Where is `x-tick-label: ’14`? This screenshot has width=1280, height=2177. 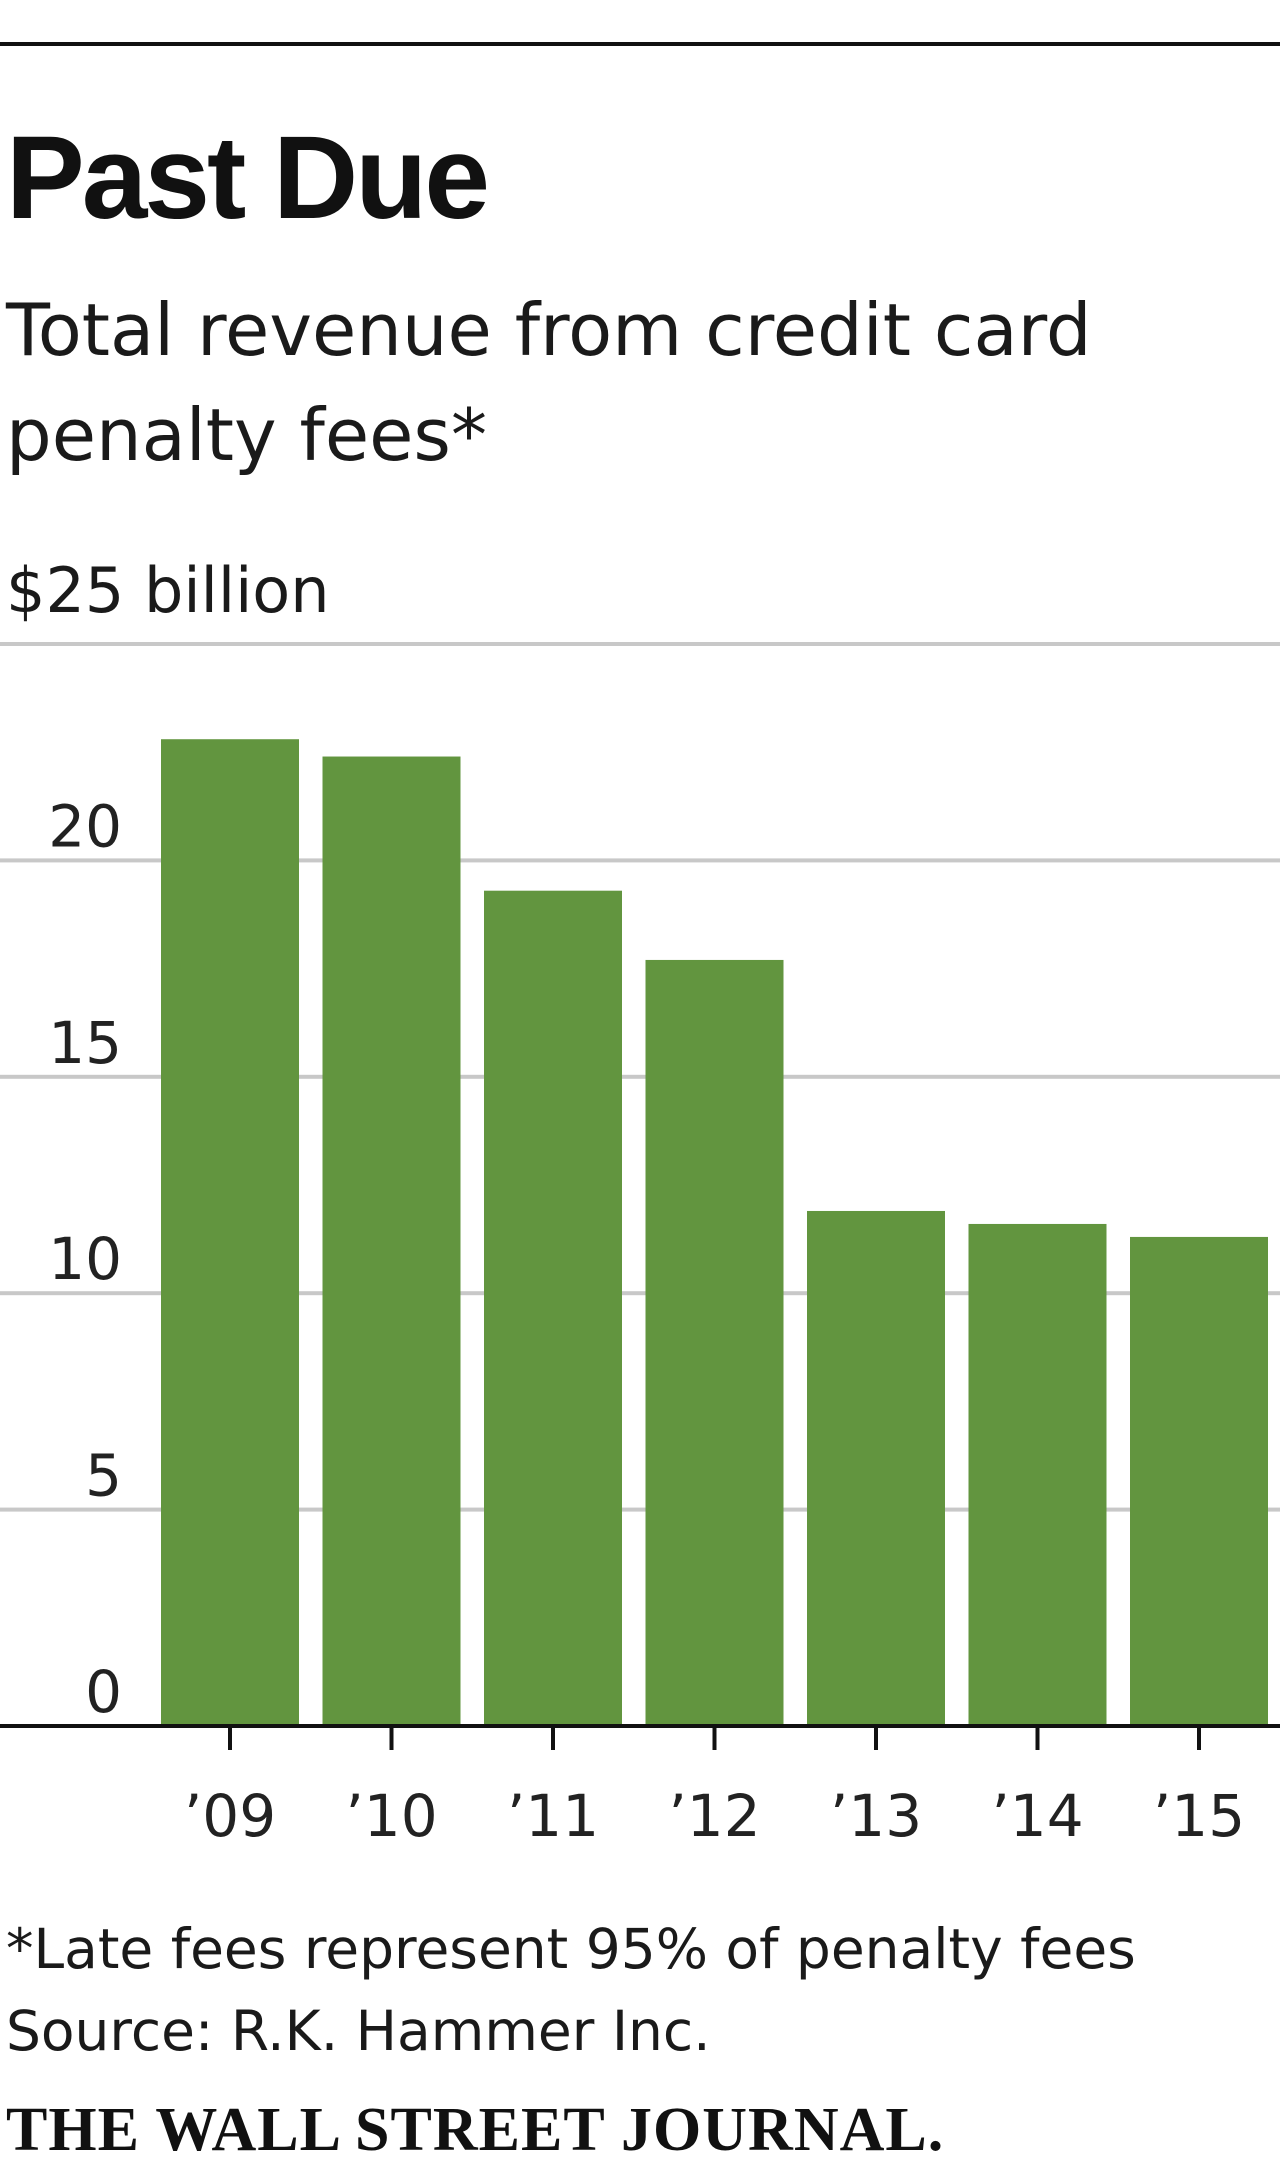
x-tick-label: ’14 is located at coordinates (1037, 1816).